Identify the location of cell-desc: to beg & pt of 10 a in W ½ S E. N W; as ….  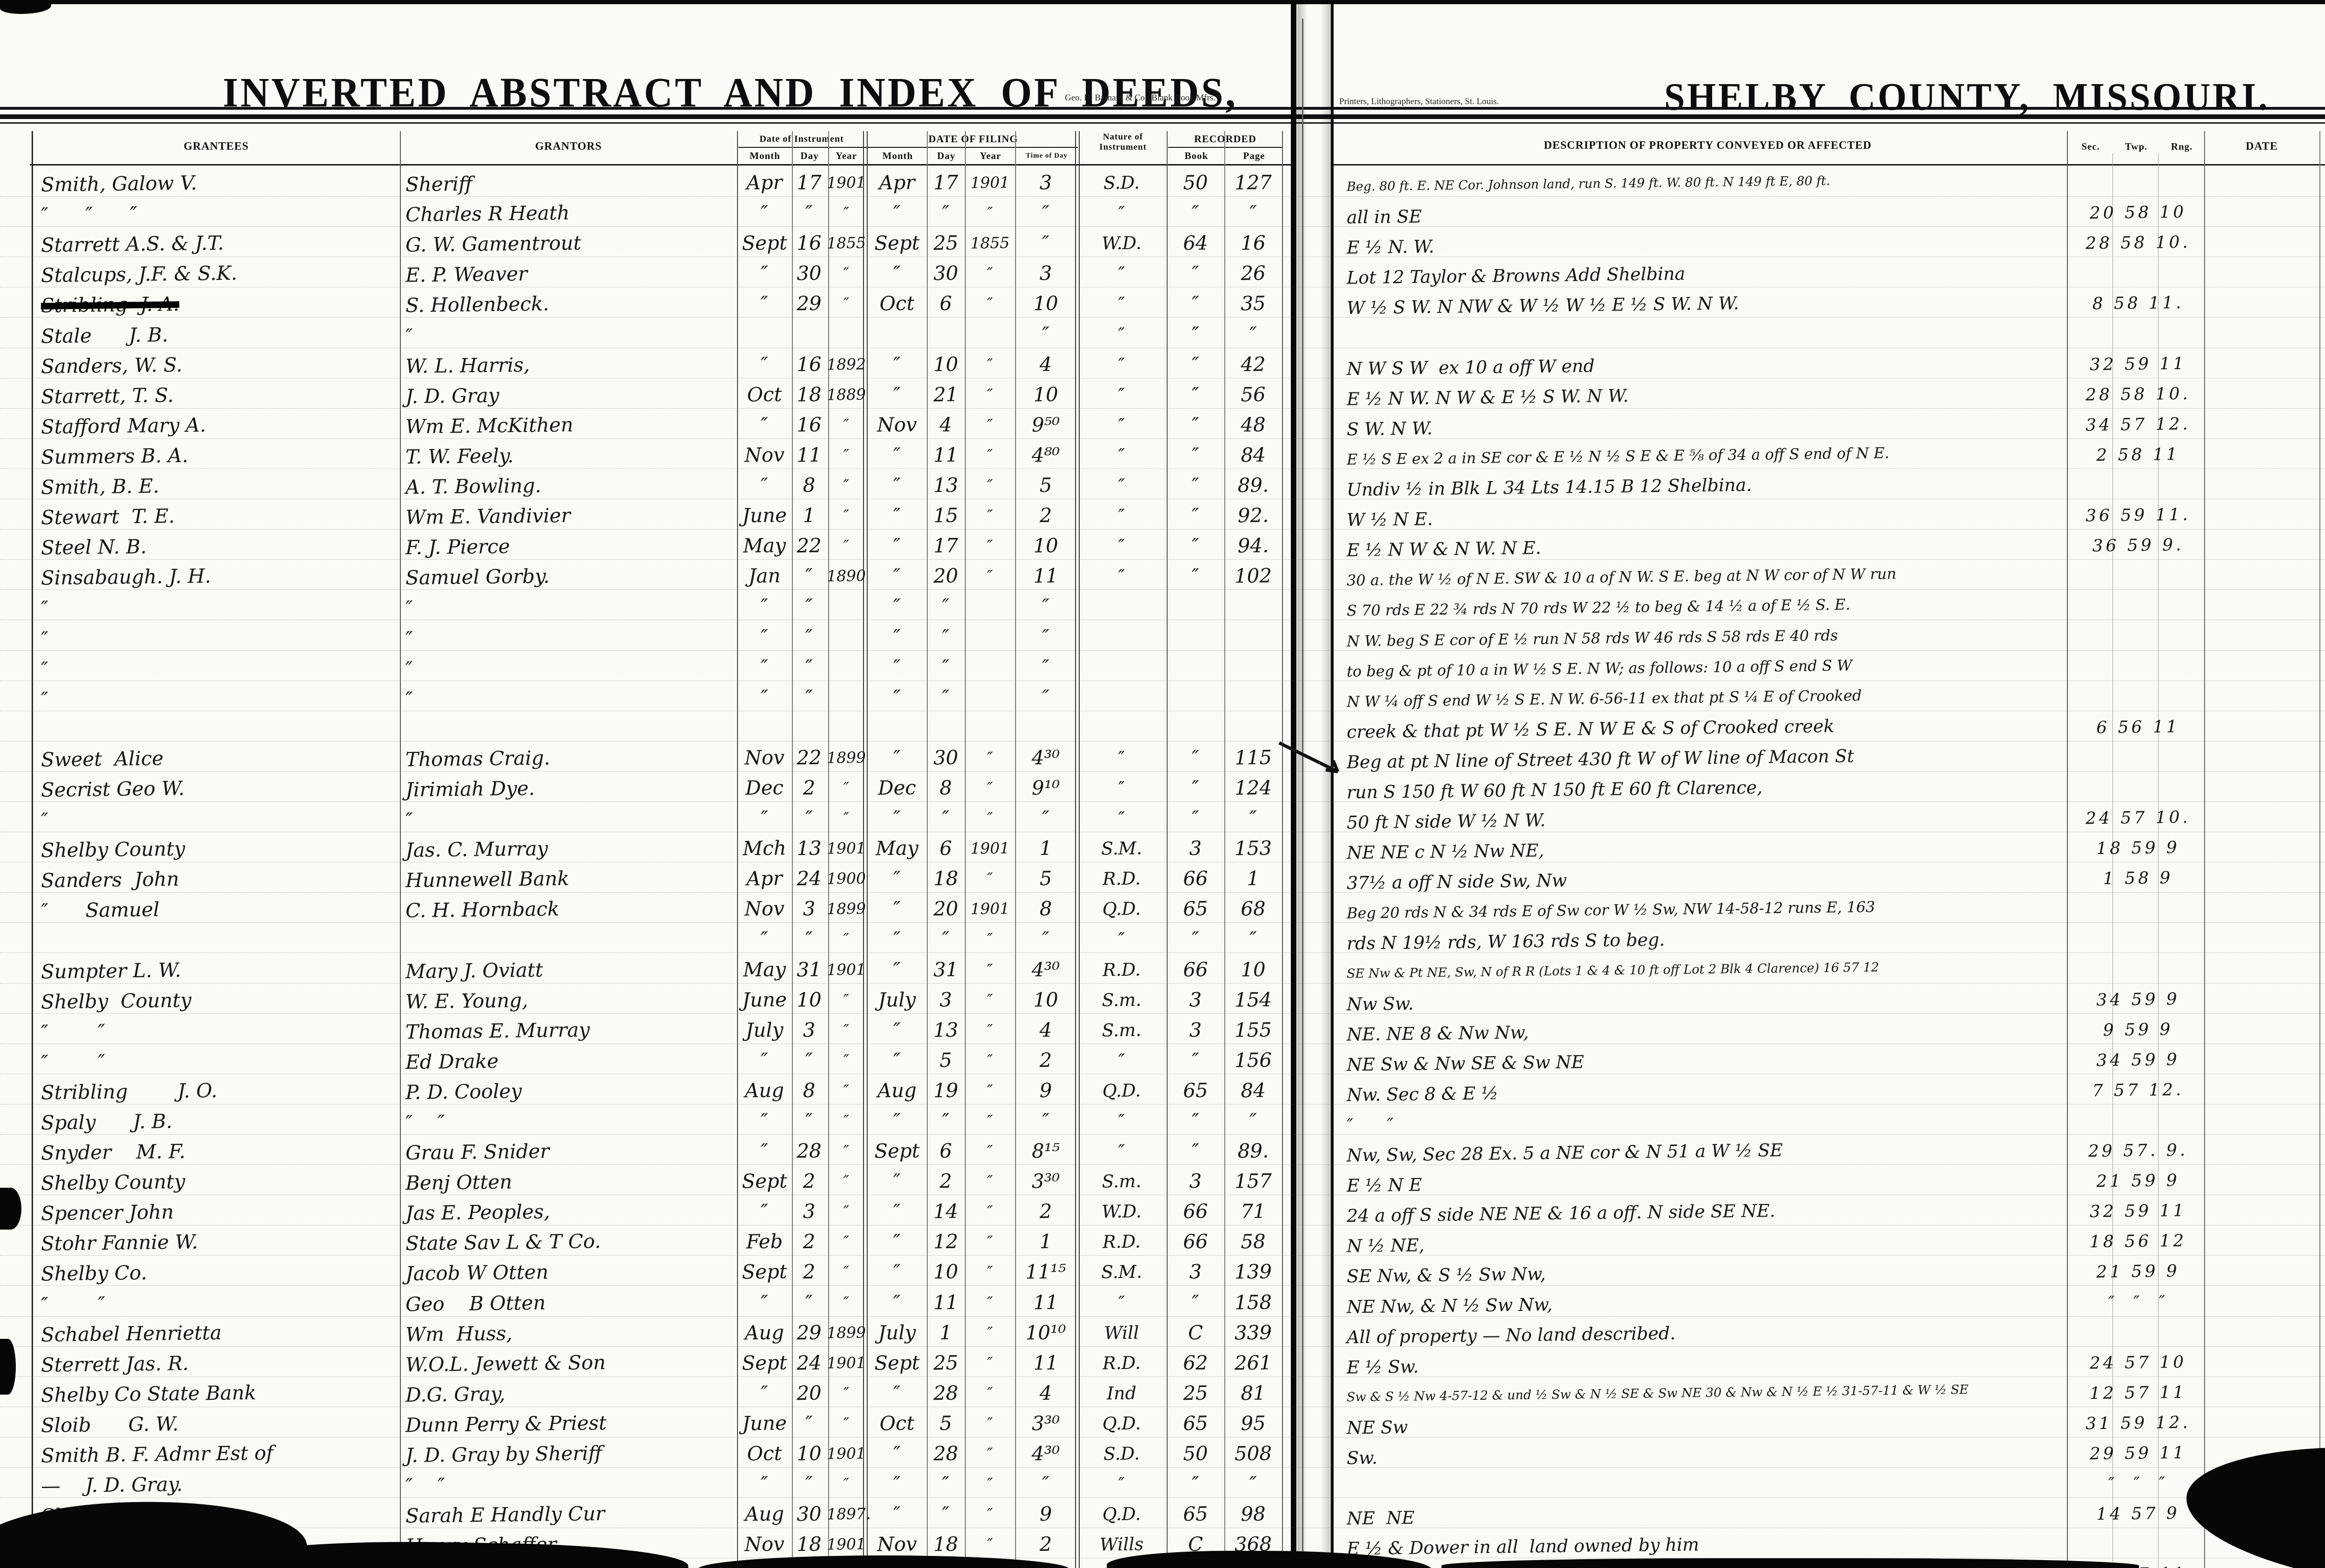
(1599, 668).